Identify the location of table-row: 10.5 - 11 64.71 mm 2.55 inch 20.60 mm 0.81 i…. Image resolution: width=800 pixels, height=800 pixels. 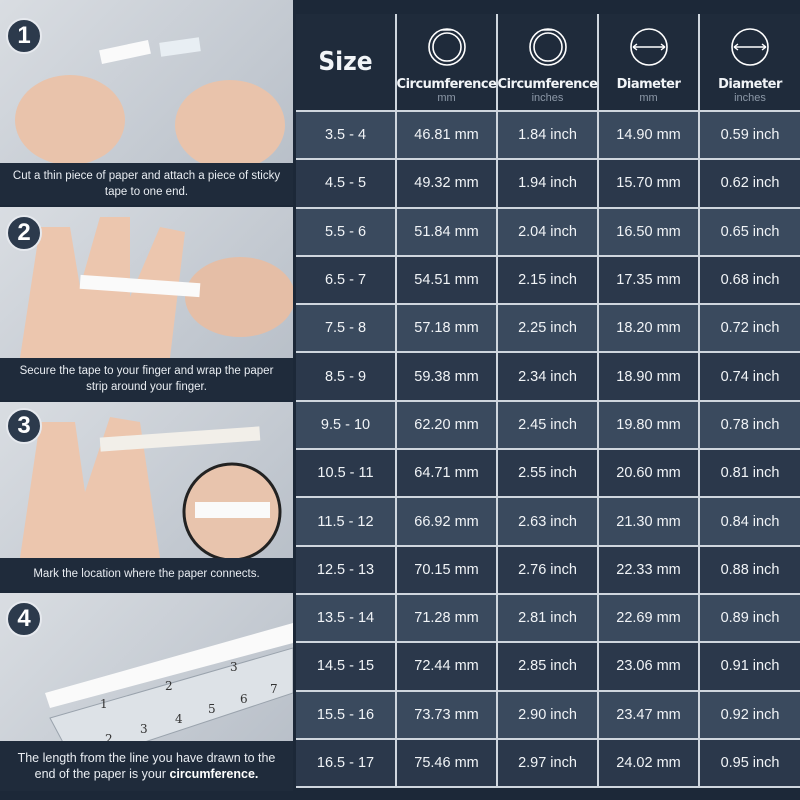
(548, 474).